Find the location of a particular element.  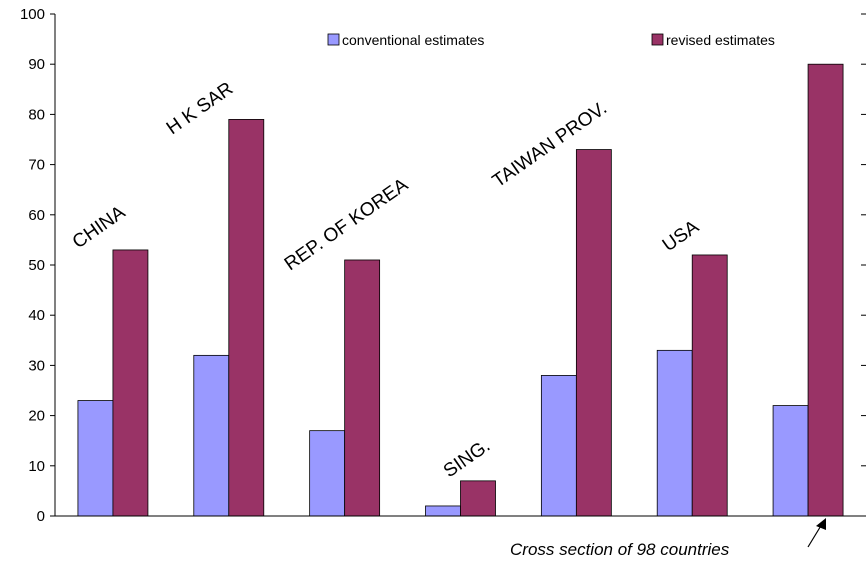

y-tick-label: 100 is located at coordinates (32, 14).